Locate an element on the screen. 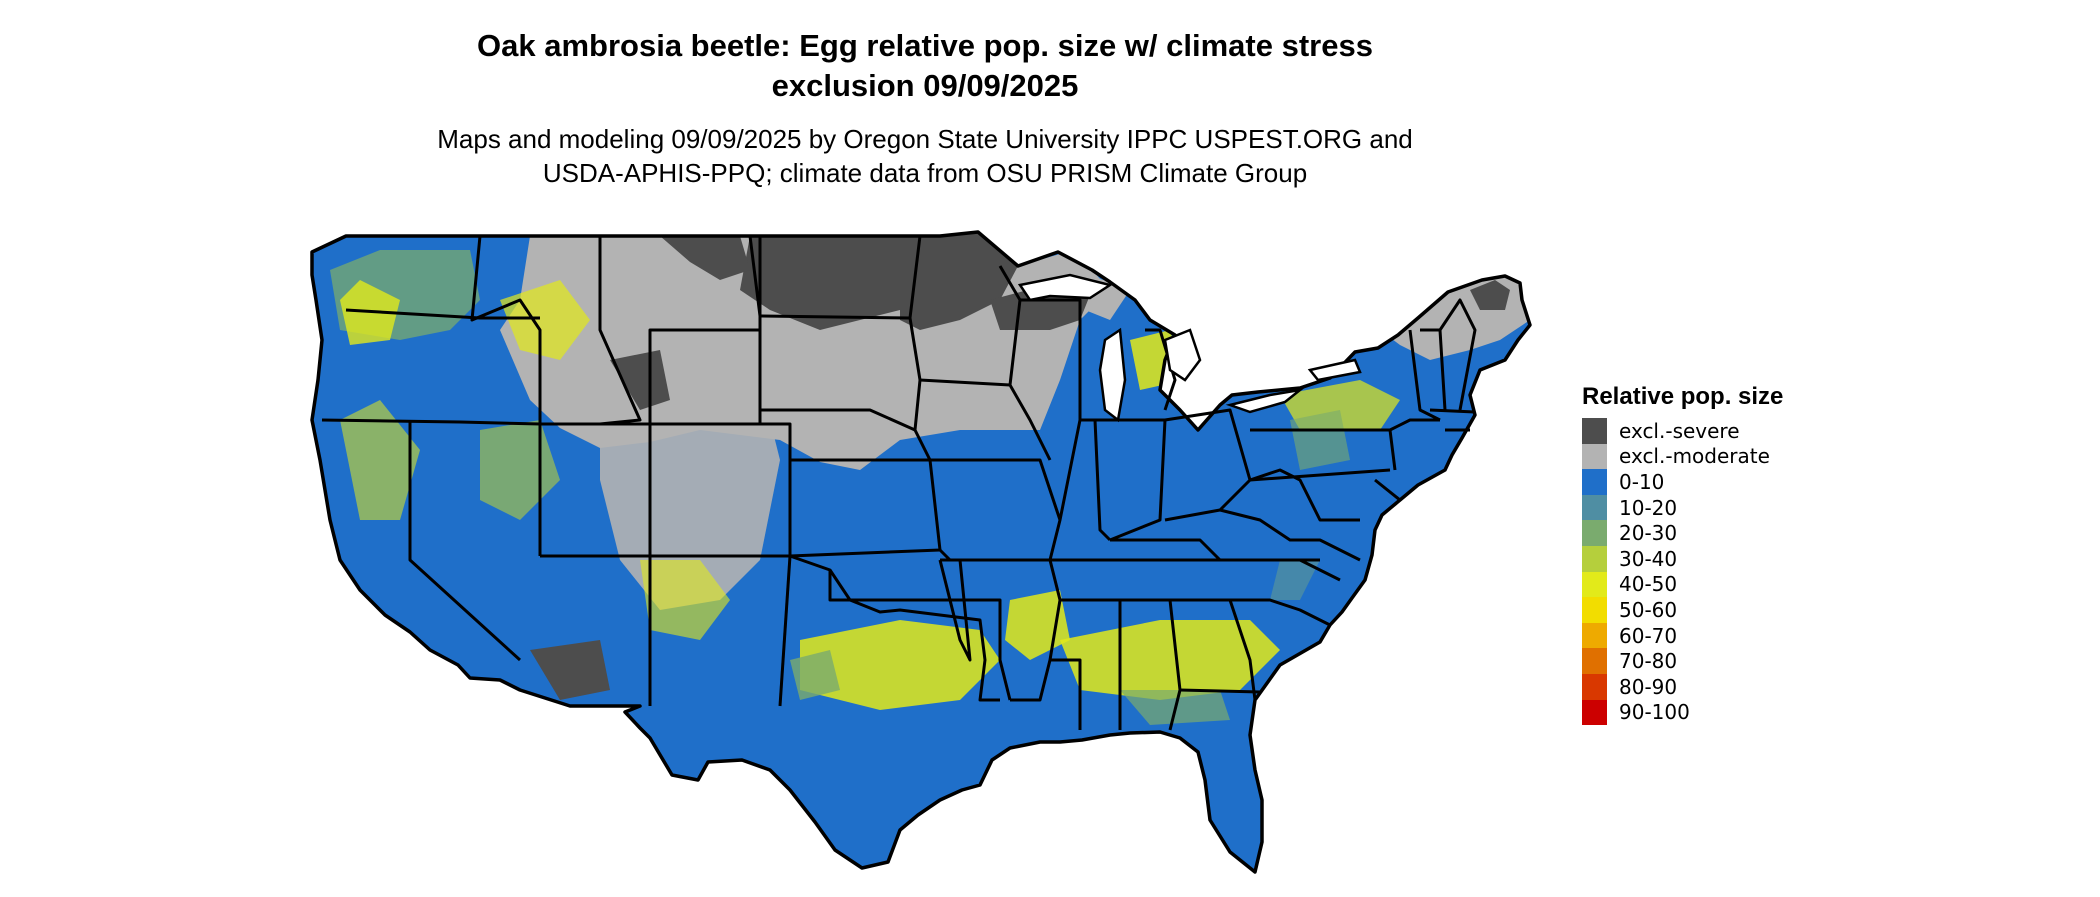 This screenshot has height=897, width=2100. lake-superior is located at coordinates (1065, 287).